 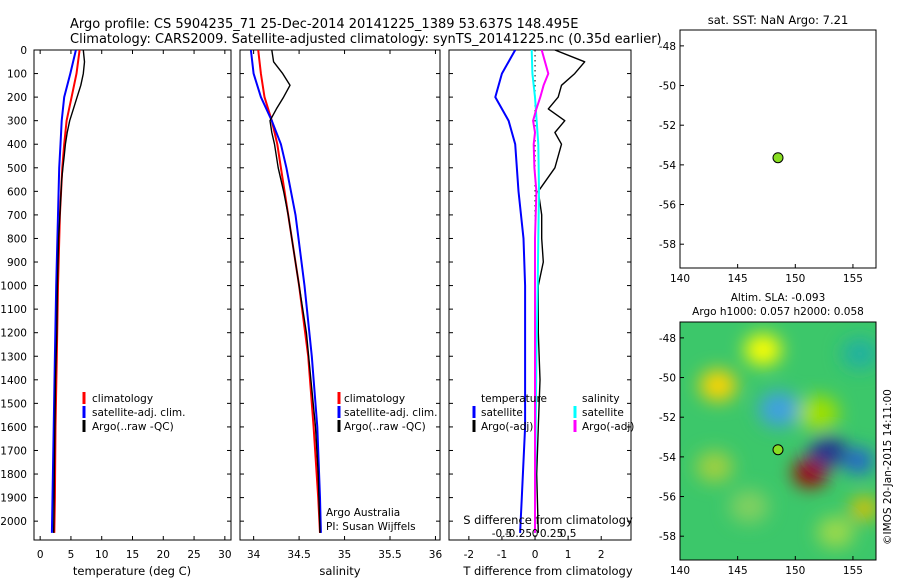 What do you see at coordinates (138, 413) in the screenshot?
I see `legend-satellite: satellite-adj. clim.` at bounding box center [138, 413].